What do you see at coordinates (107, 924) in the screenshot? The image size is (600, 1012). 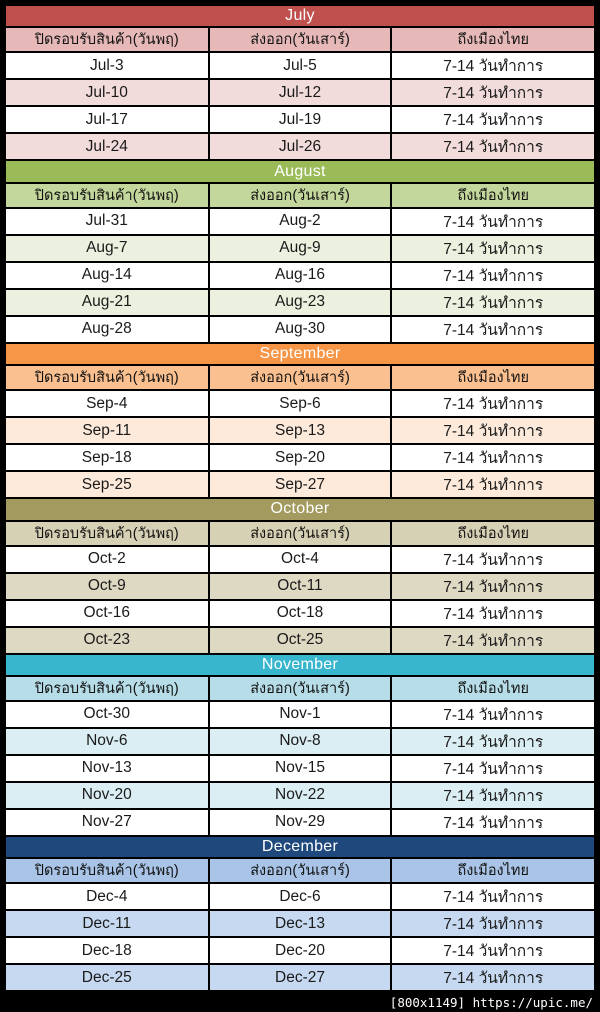 I see `close-date-cell: Dec-11` at bounding box center [107, 924].